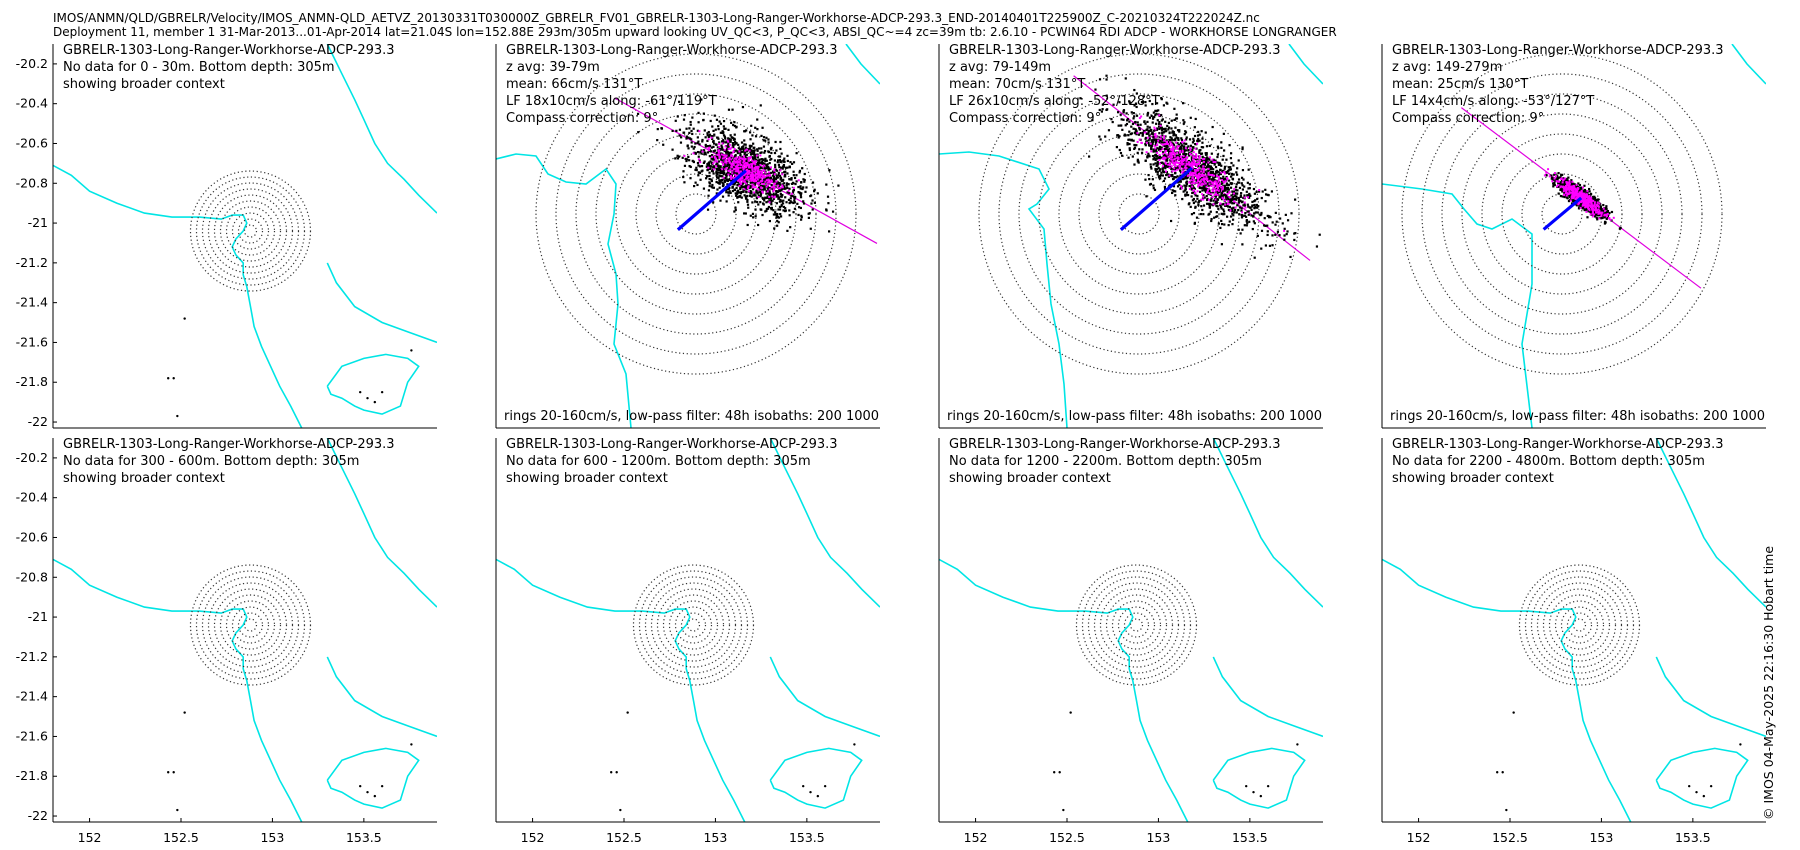 The height and width of the screenshot is (850, 1800). Describe the element at coordinates (373, 384) in the screenshot. I see `coastline-island` at that location.